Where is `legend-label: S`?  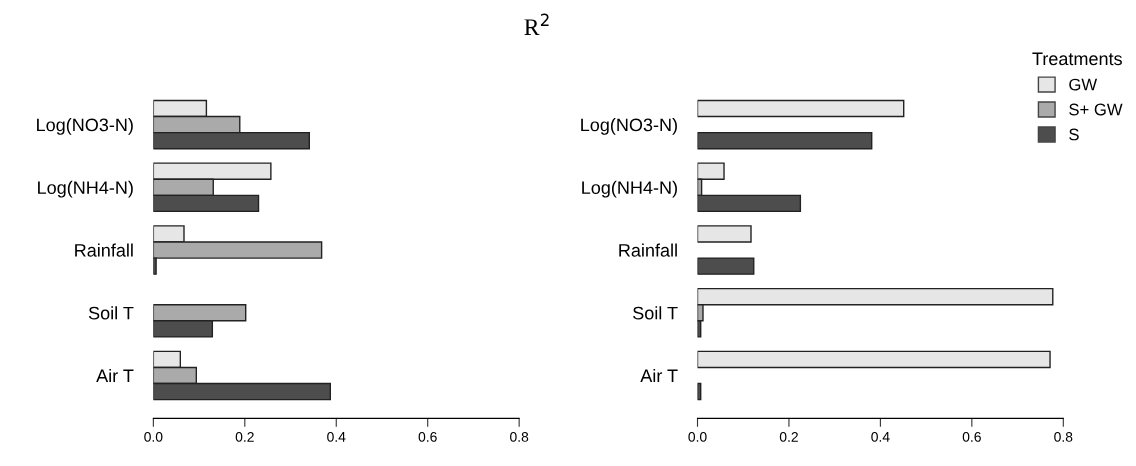
legend-label: S is located at coordinates (1074, 134).